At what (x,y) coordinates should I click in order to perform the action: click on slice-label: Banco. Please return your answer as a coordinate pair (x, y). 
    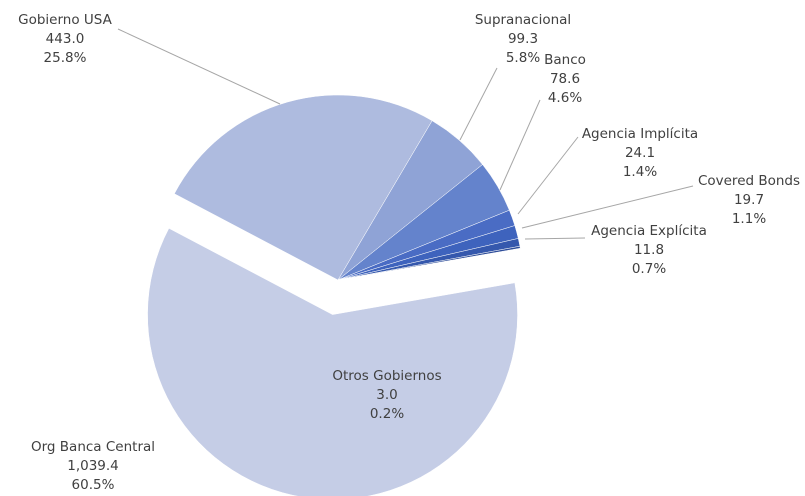
    Looking at the image, I should click on (565, 60).